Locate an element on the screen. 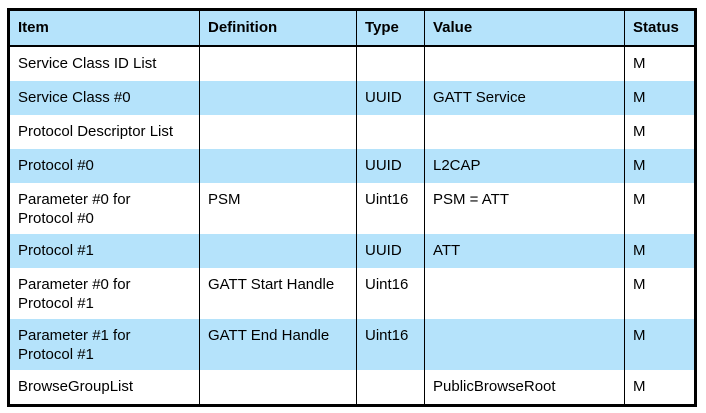 The image size is (706, 413). cell-item: Service Class ID List is located at coordinates (104, 63).